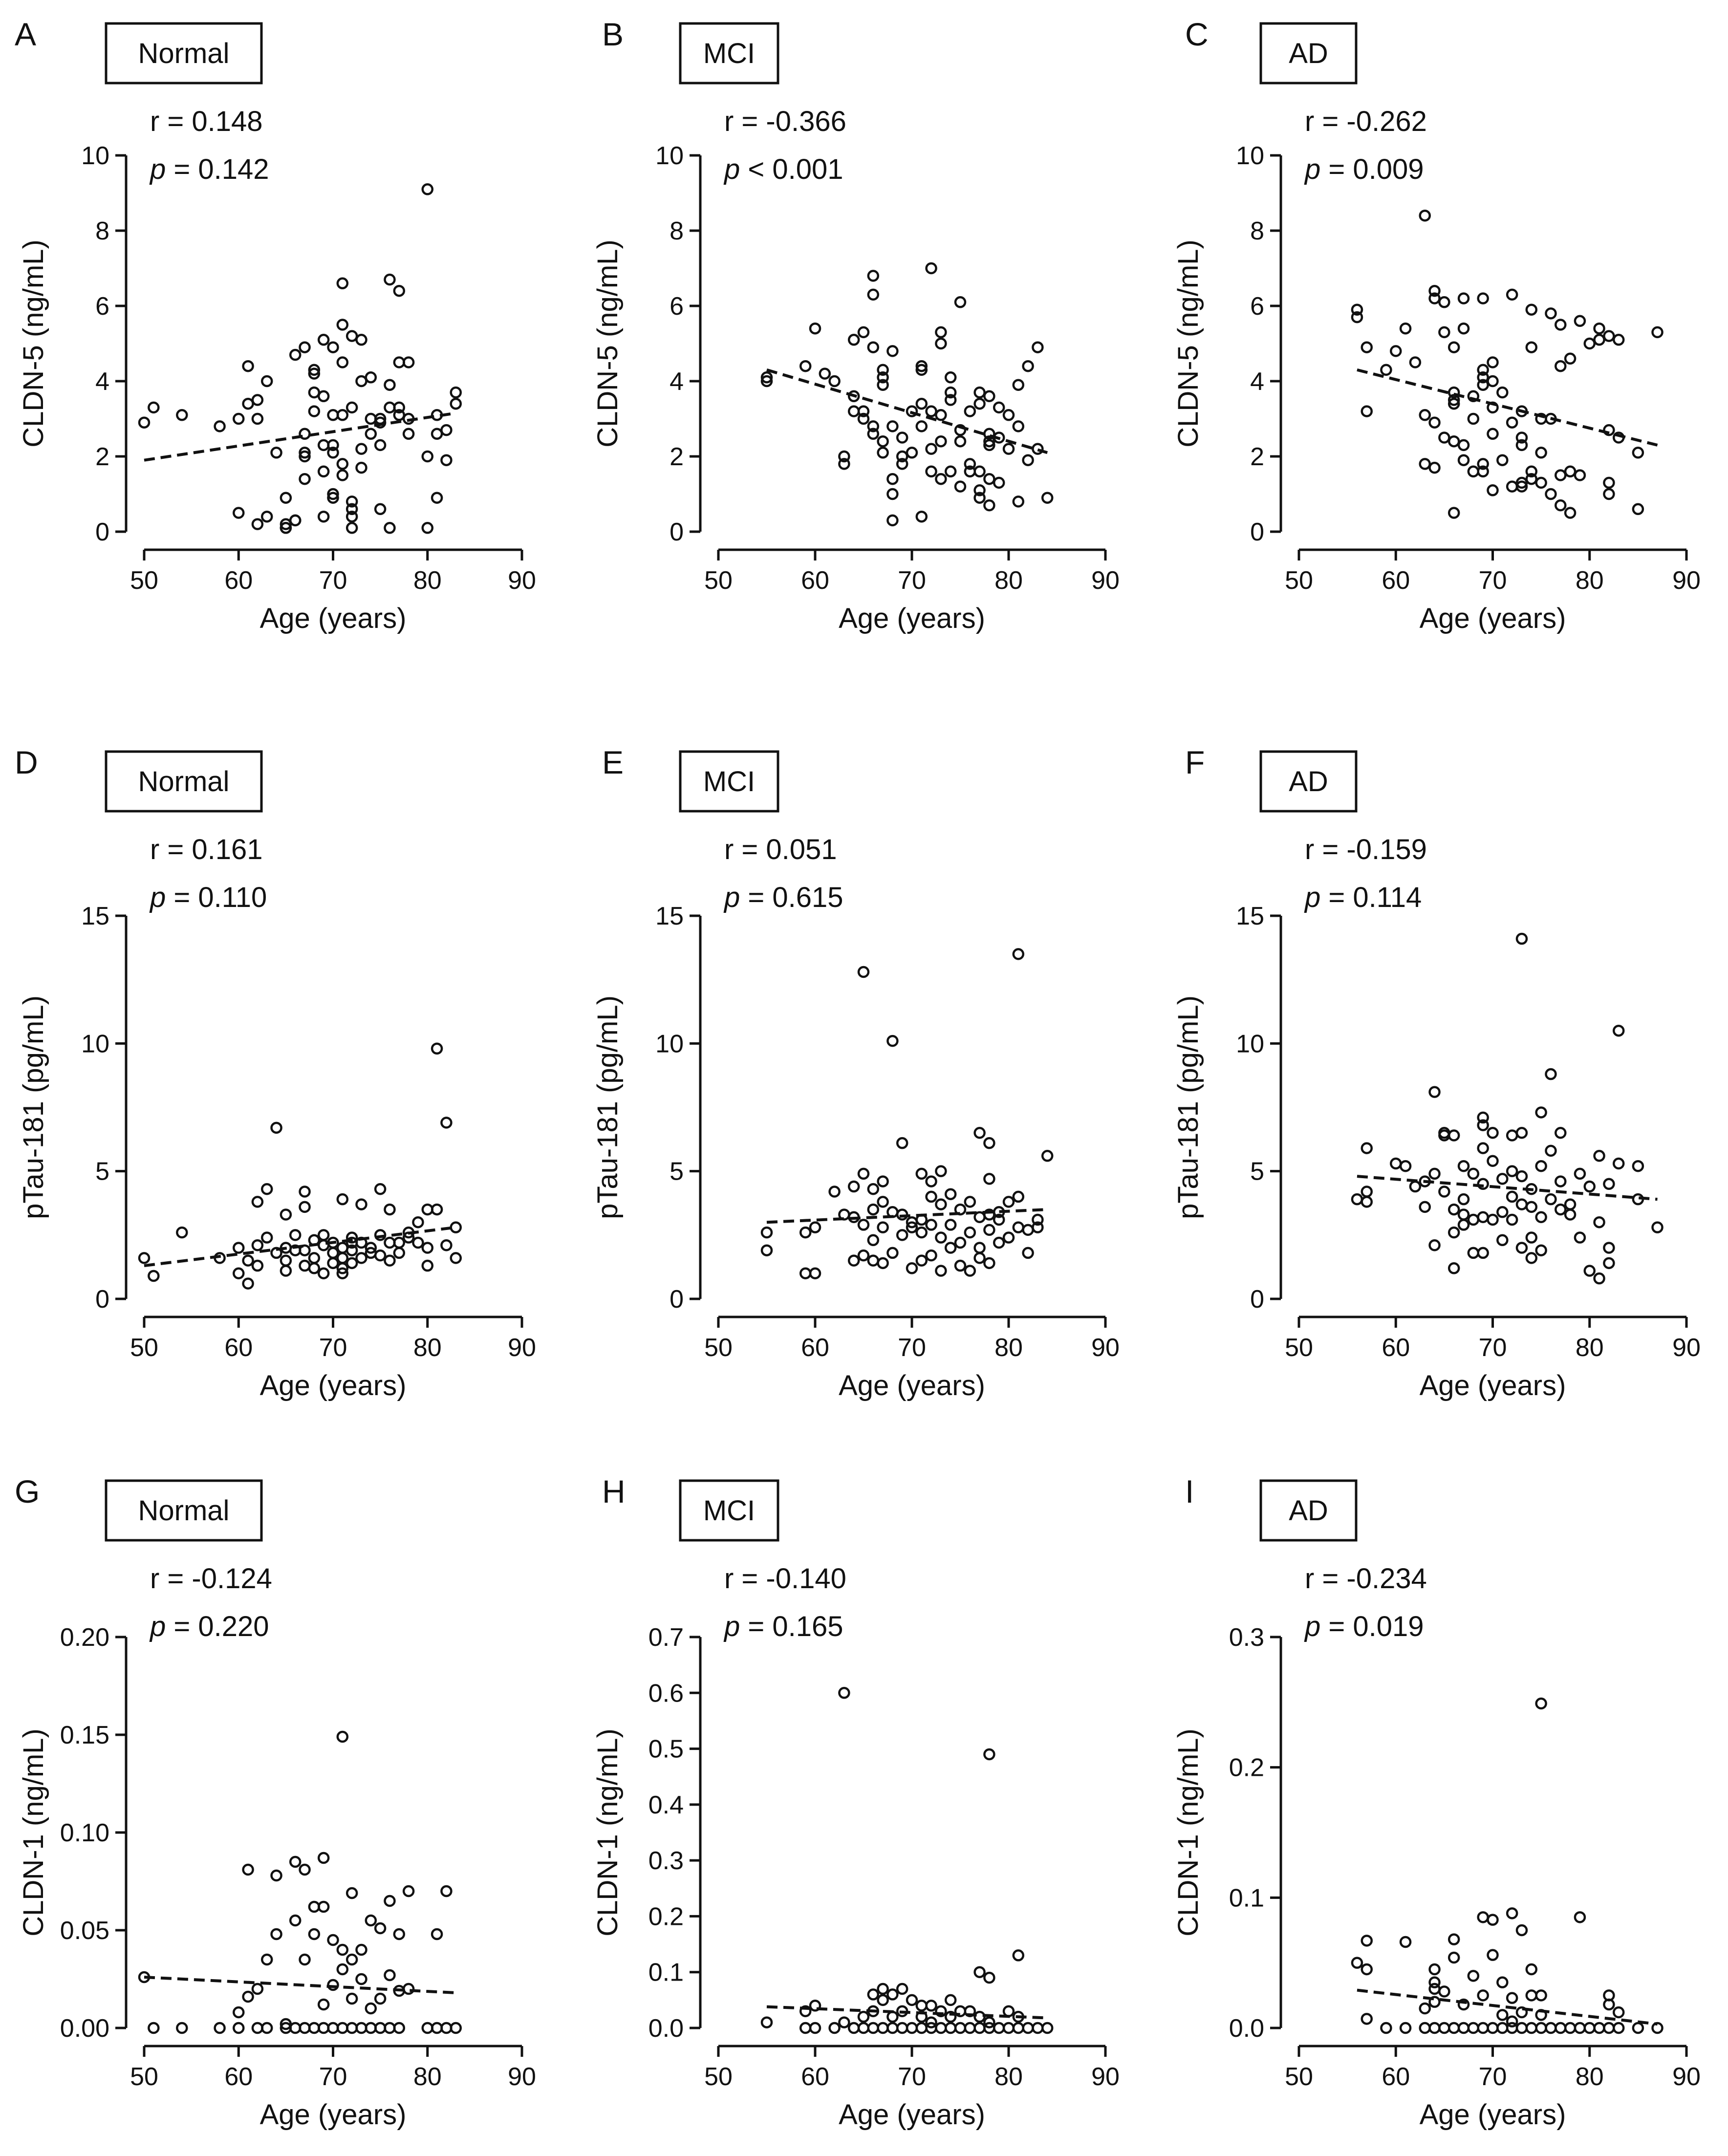 The image size is (1728, 2156). What do you see at coordinates (677, 457) in the screenshot?
I see `y-tick-label-b-1: 2` at bounding box center [677, 457].